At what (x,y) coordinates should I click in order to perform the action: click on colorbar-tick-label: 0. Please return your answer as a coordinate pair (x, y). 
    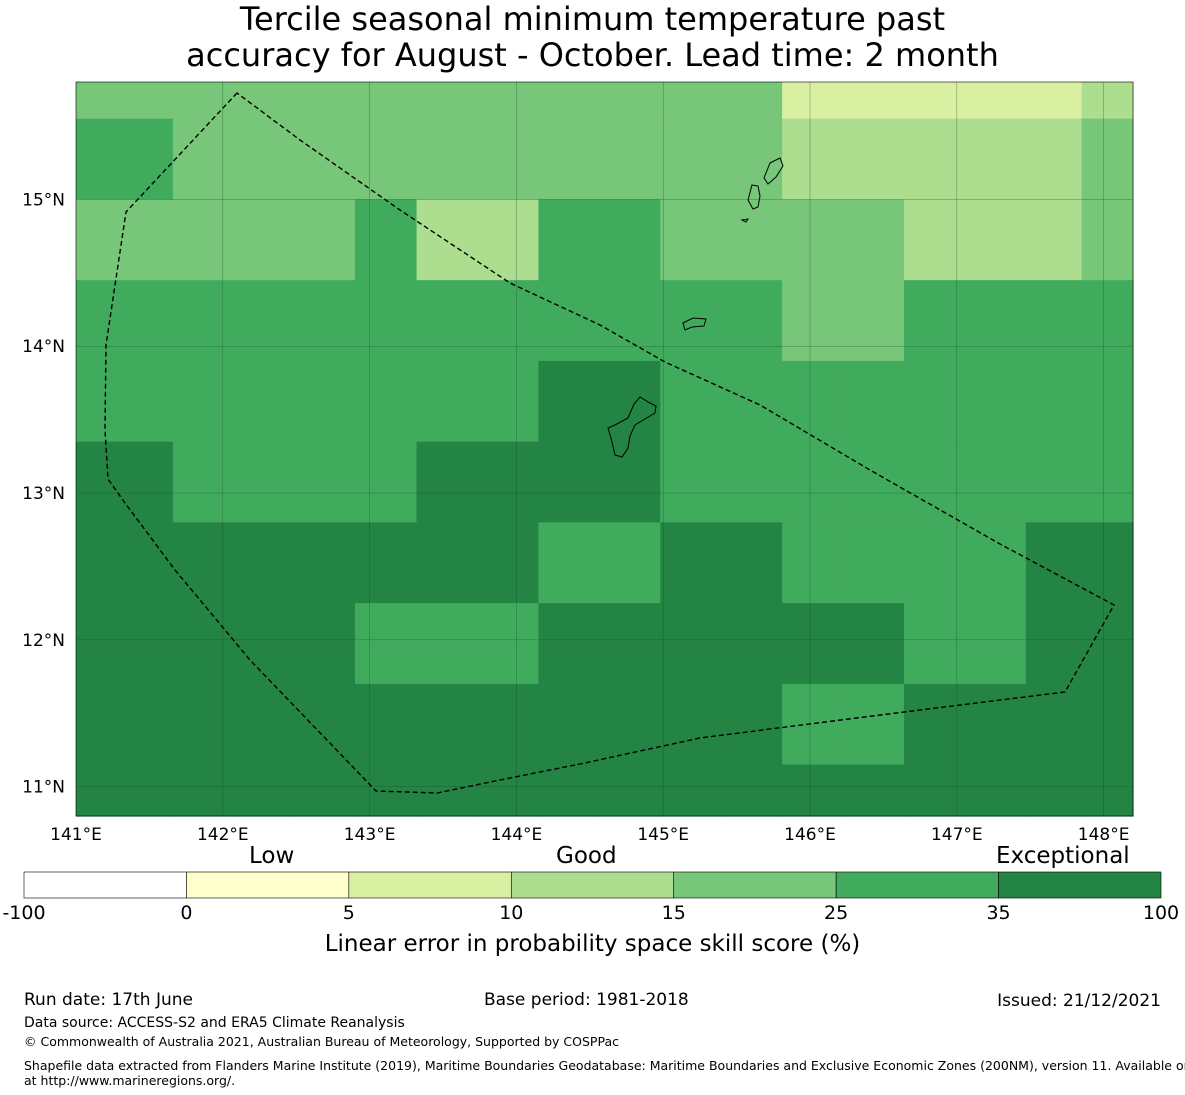
    Looking at the image, I should click on (186, 913).